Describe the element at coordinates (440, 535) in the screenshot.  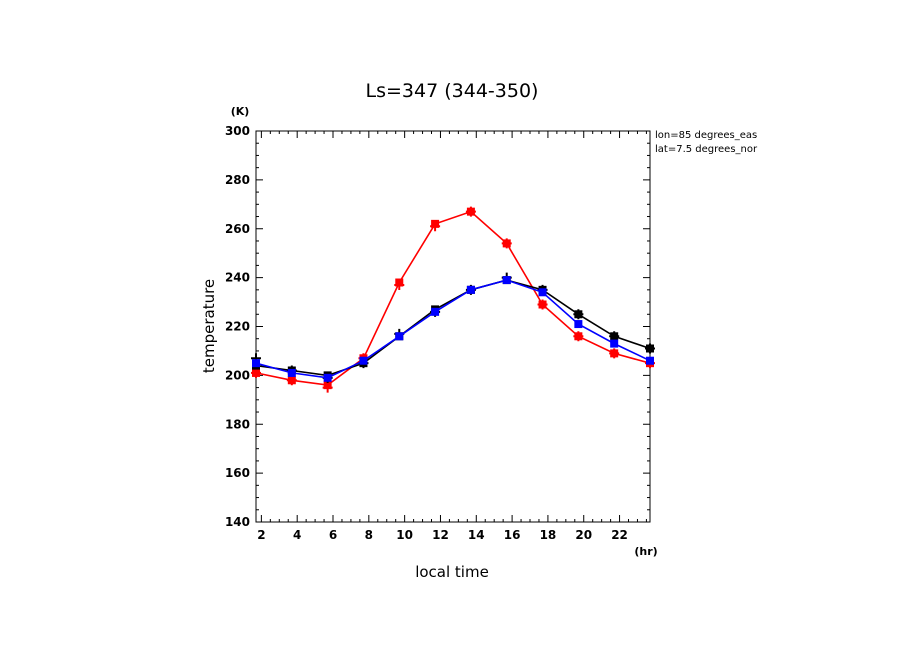
I see `x-tick-label: 12` at that location.